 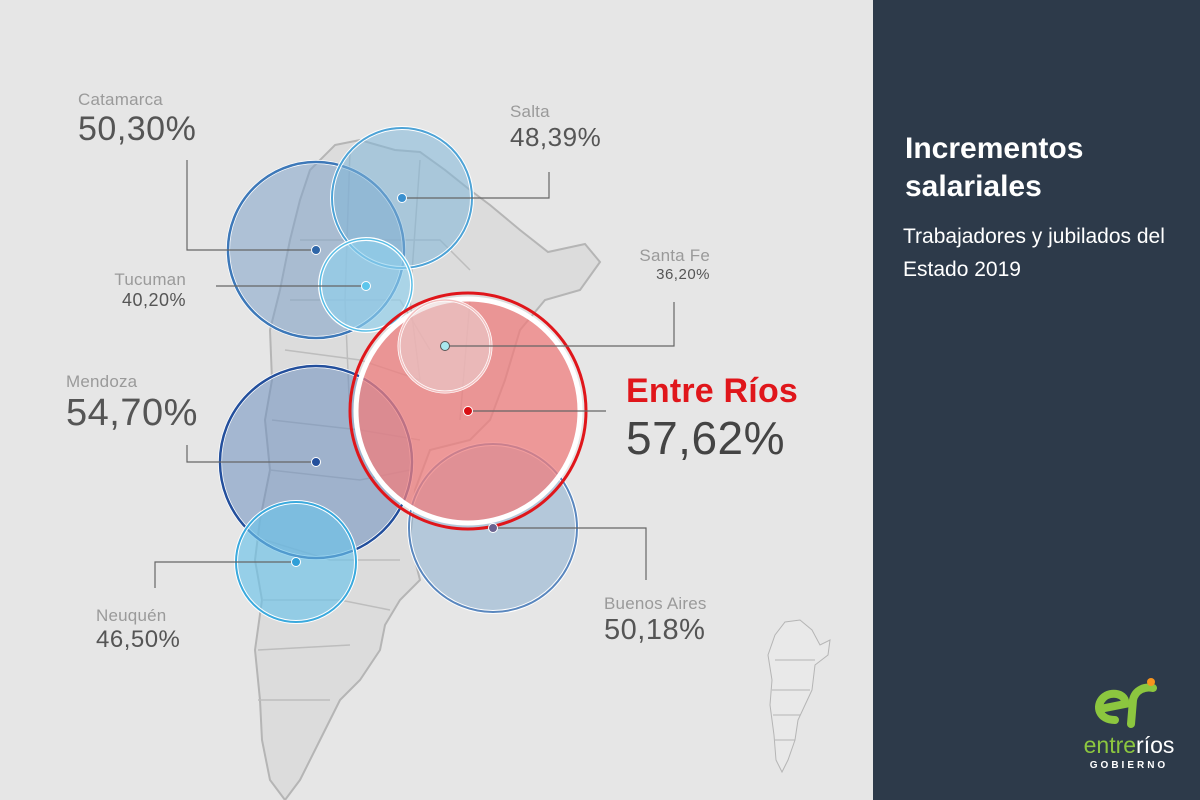 I want to click on salta-dot, so click(x=402, y=198).